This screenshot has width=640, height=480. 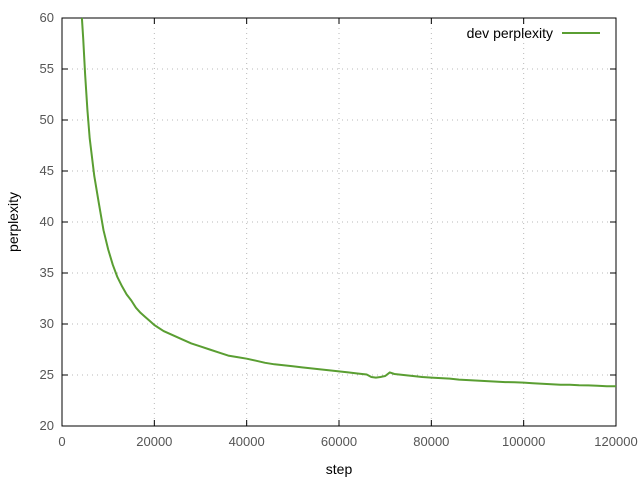 What do you see at coordinates (510, 33) in the screenshot?
I see `legend-label: dev perplexity` at bounding box center [510, 33].